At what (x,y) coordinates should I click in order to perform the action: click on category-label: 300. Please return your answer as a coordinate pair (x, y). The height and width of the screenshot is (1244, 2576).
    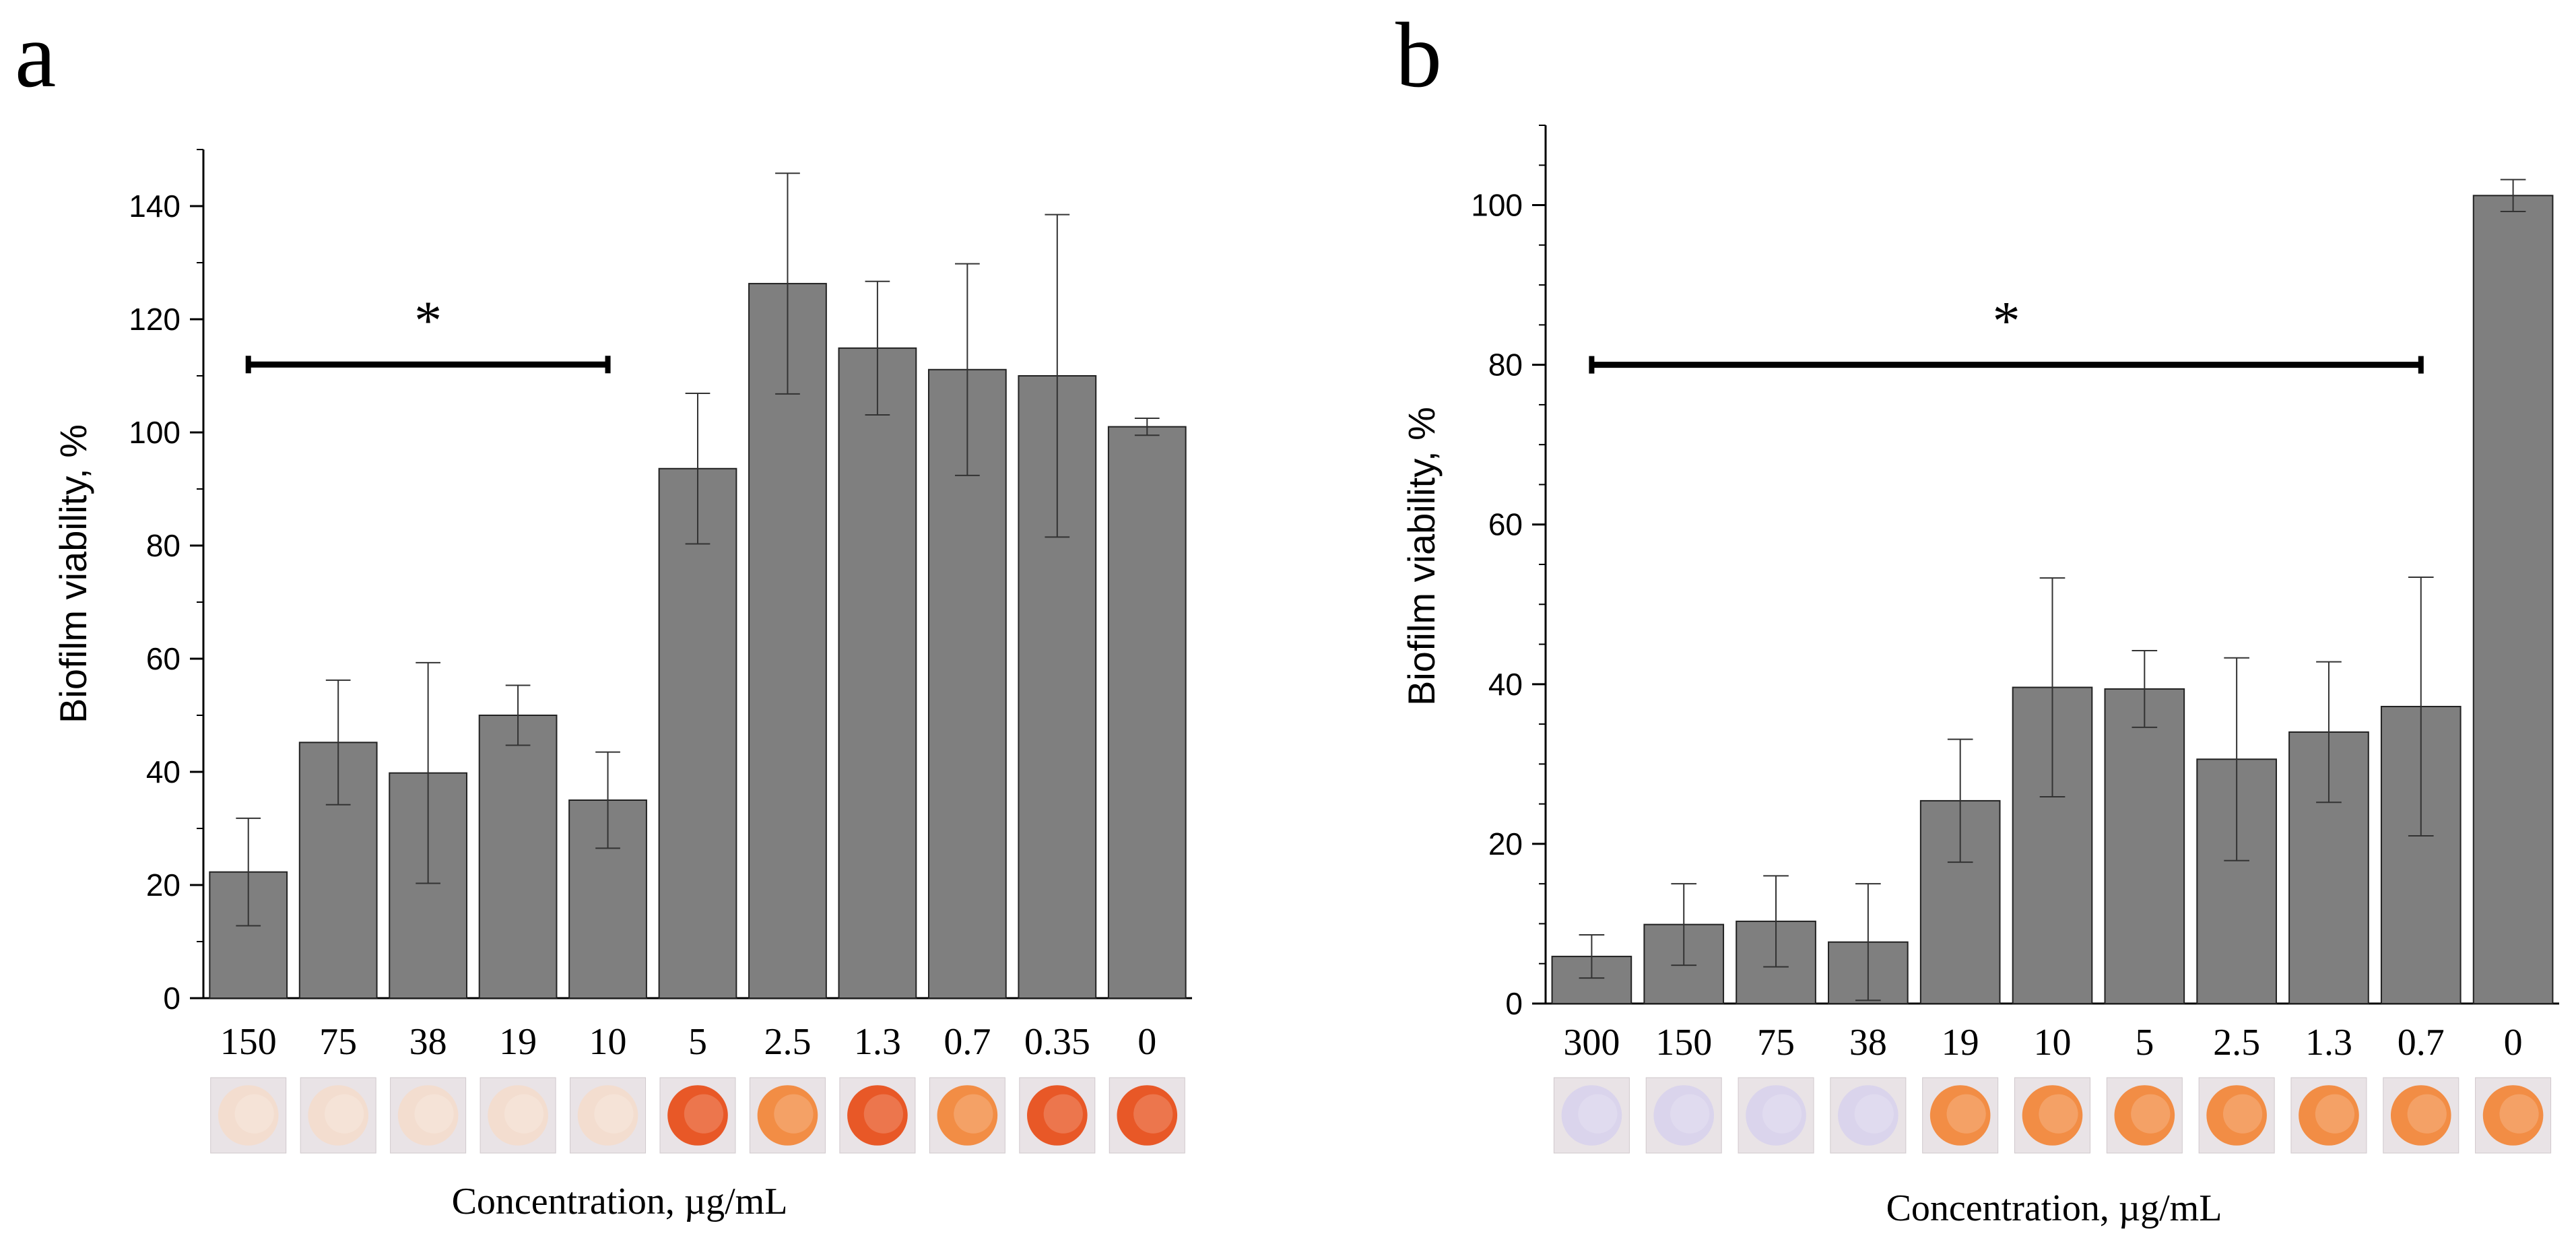
    Looking at the image, I should click on (1591, 1042).